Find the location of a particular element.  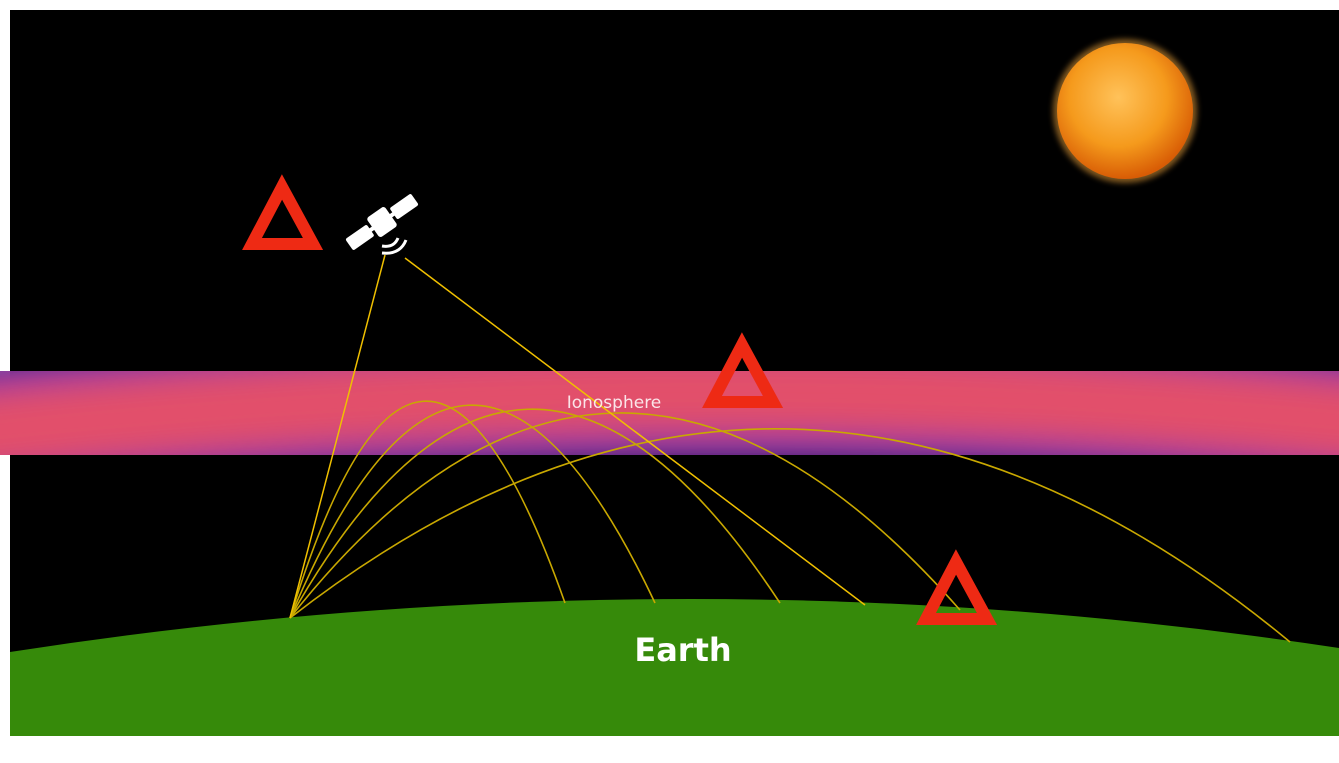

satellite-icon is located at coordinates (382, 222).